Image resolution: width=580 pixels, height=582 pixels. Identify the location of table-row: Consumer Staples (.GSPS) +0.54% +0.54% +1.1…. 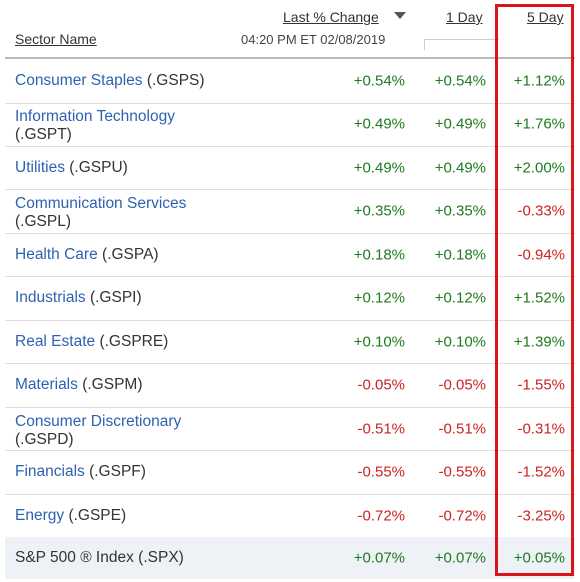
(290, 81).